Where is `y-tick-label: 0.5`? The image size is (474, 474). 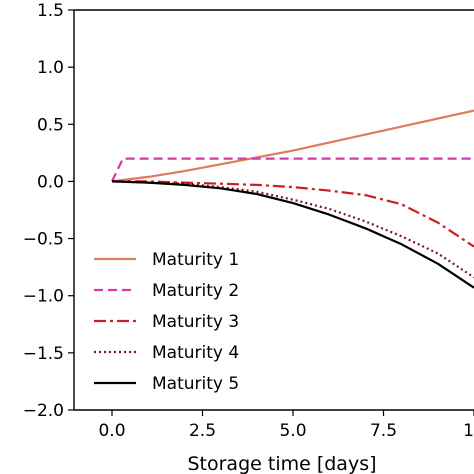 y-tick-label: 0.5 is located at coordinates (50, 125).